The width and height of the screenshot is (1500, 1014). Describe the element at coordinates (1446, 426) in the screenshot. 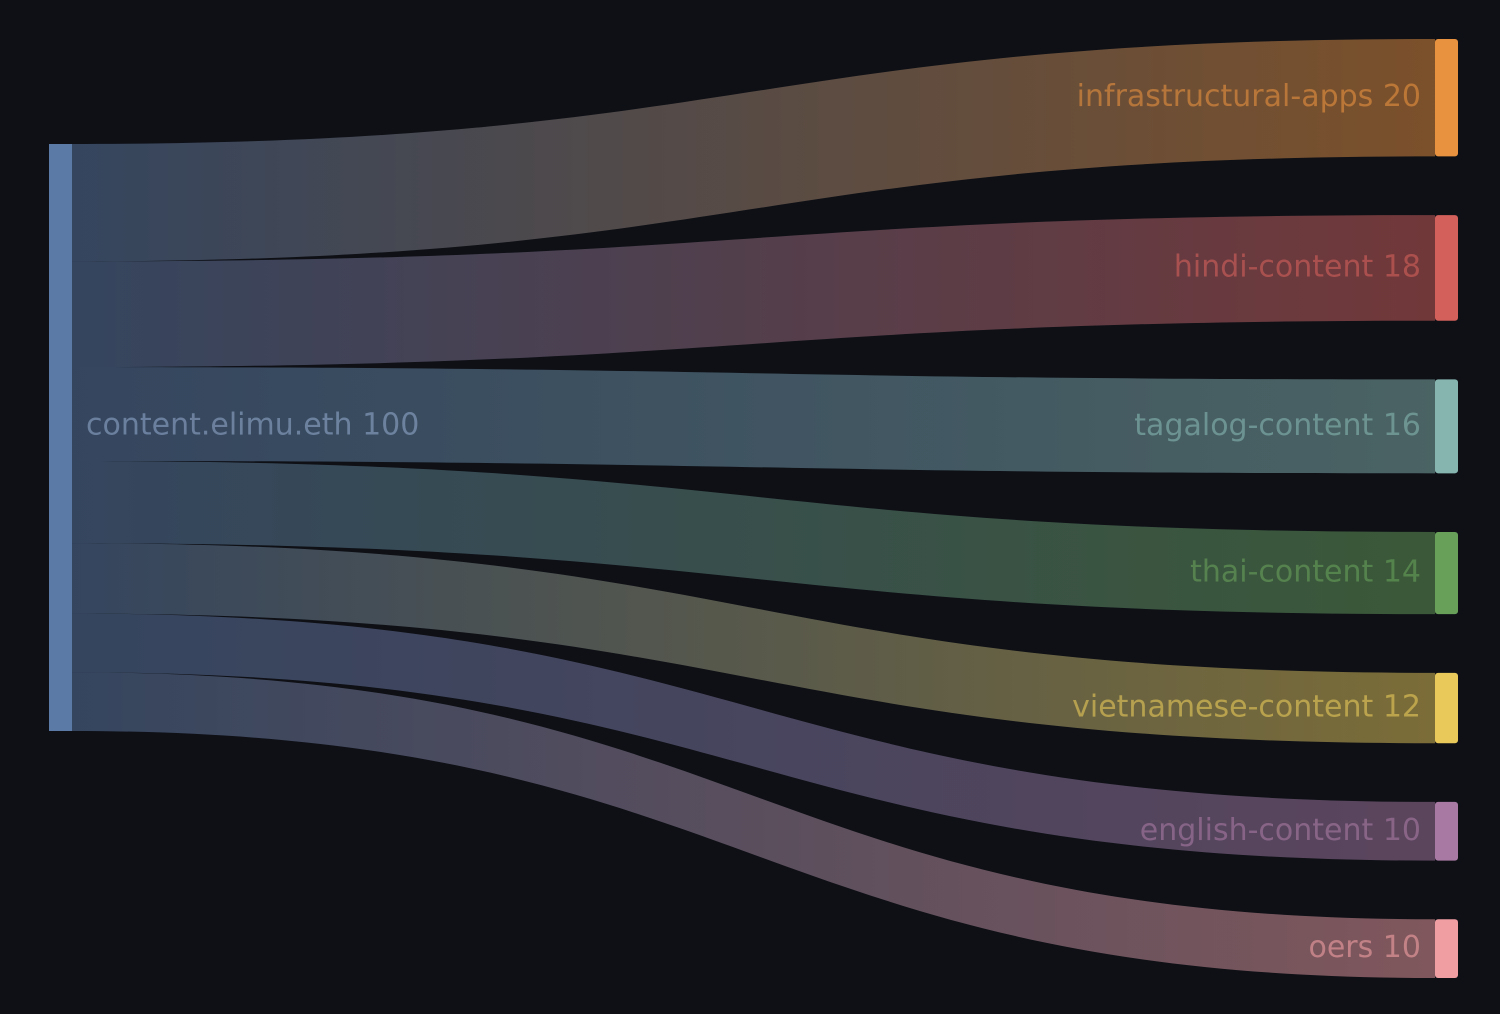

I see `node-tagalog-content` at that location.